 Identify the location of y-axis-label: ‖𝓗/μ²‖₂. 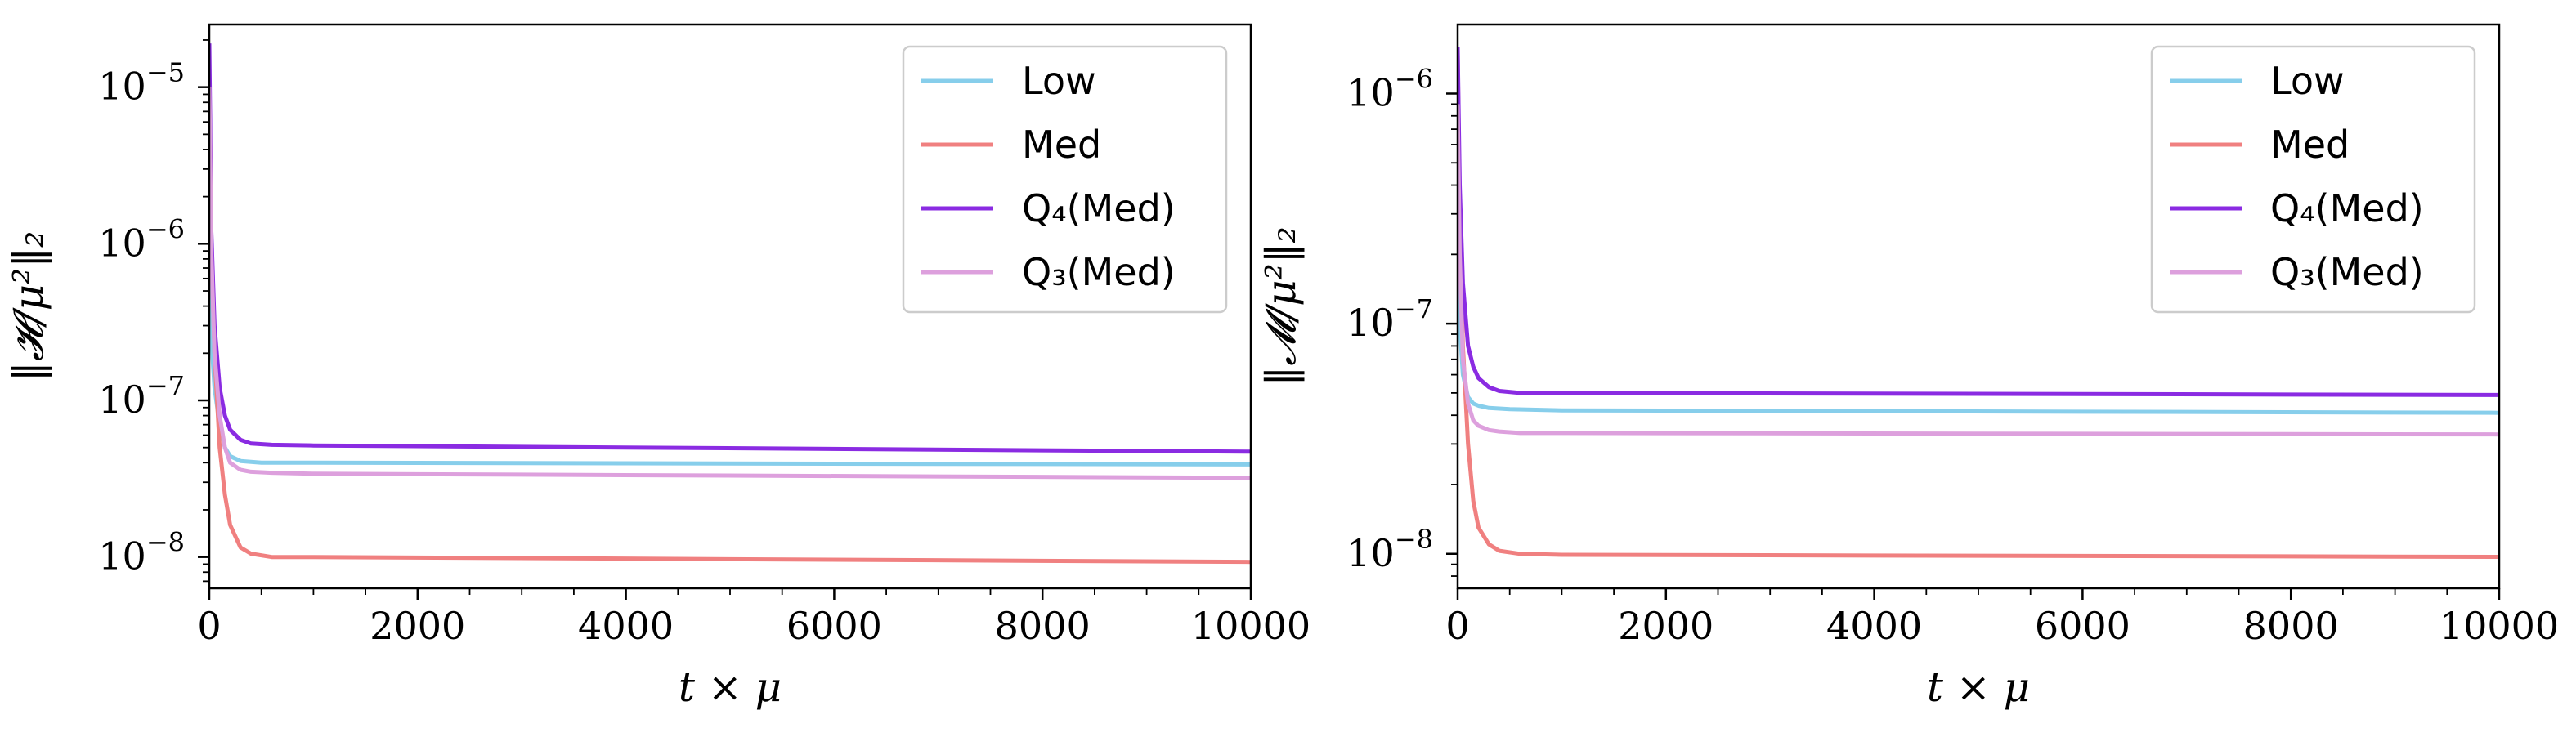
(29, 306).